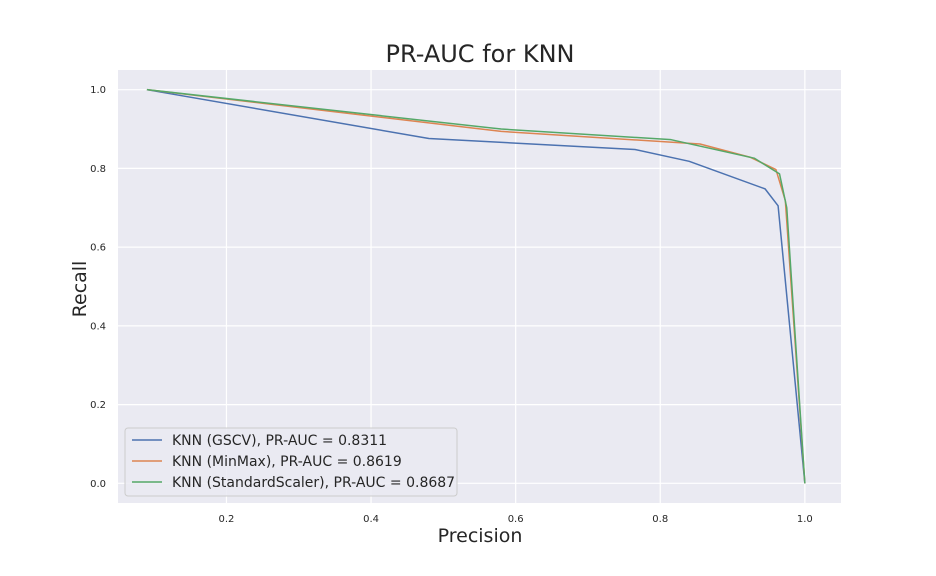 This screenshot has height=576, width=936. I want to click on y-tick-label: 0.8, so click(98, 169).